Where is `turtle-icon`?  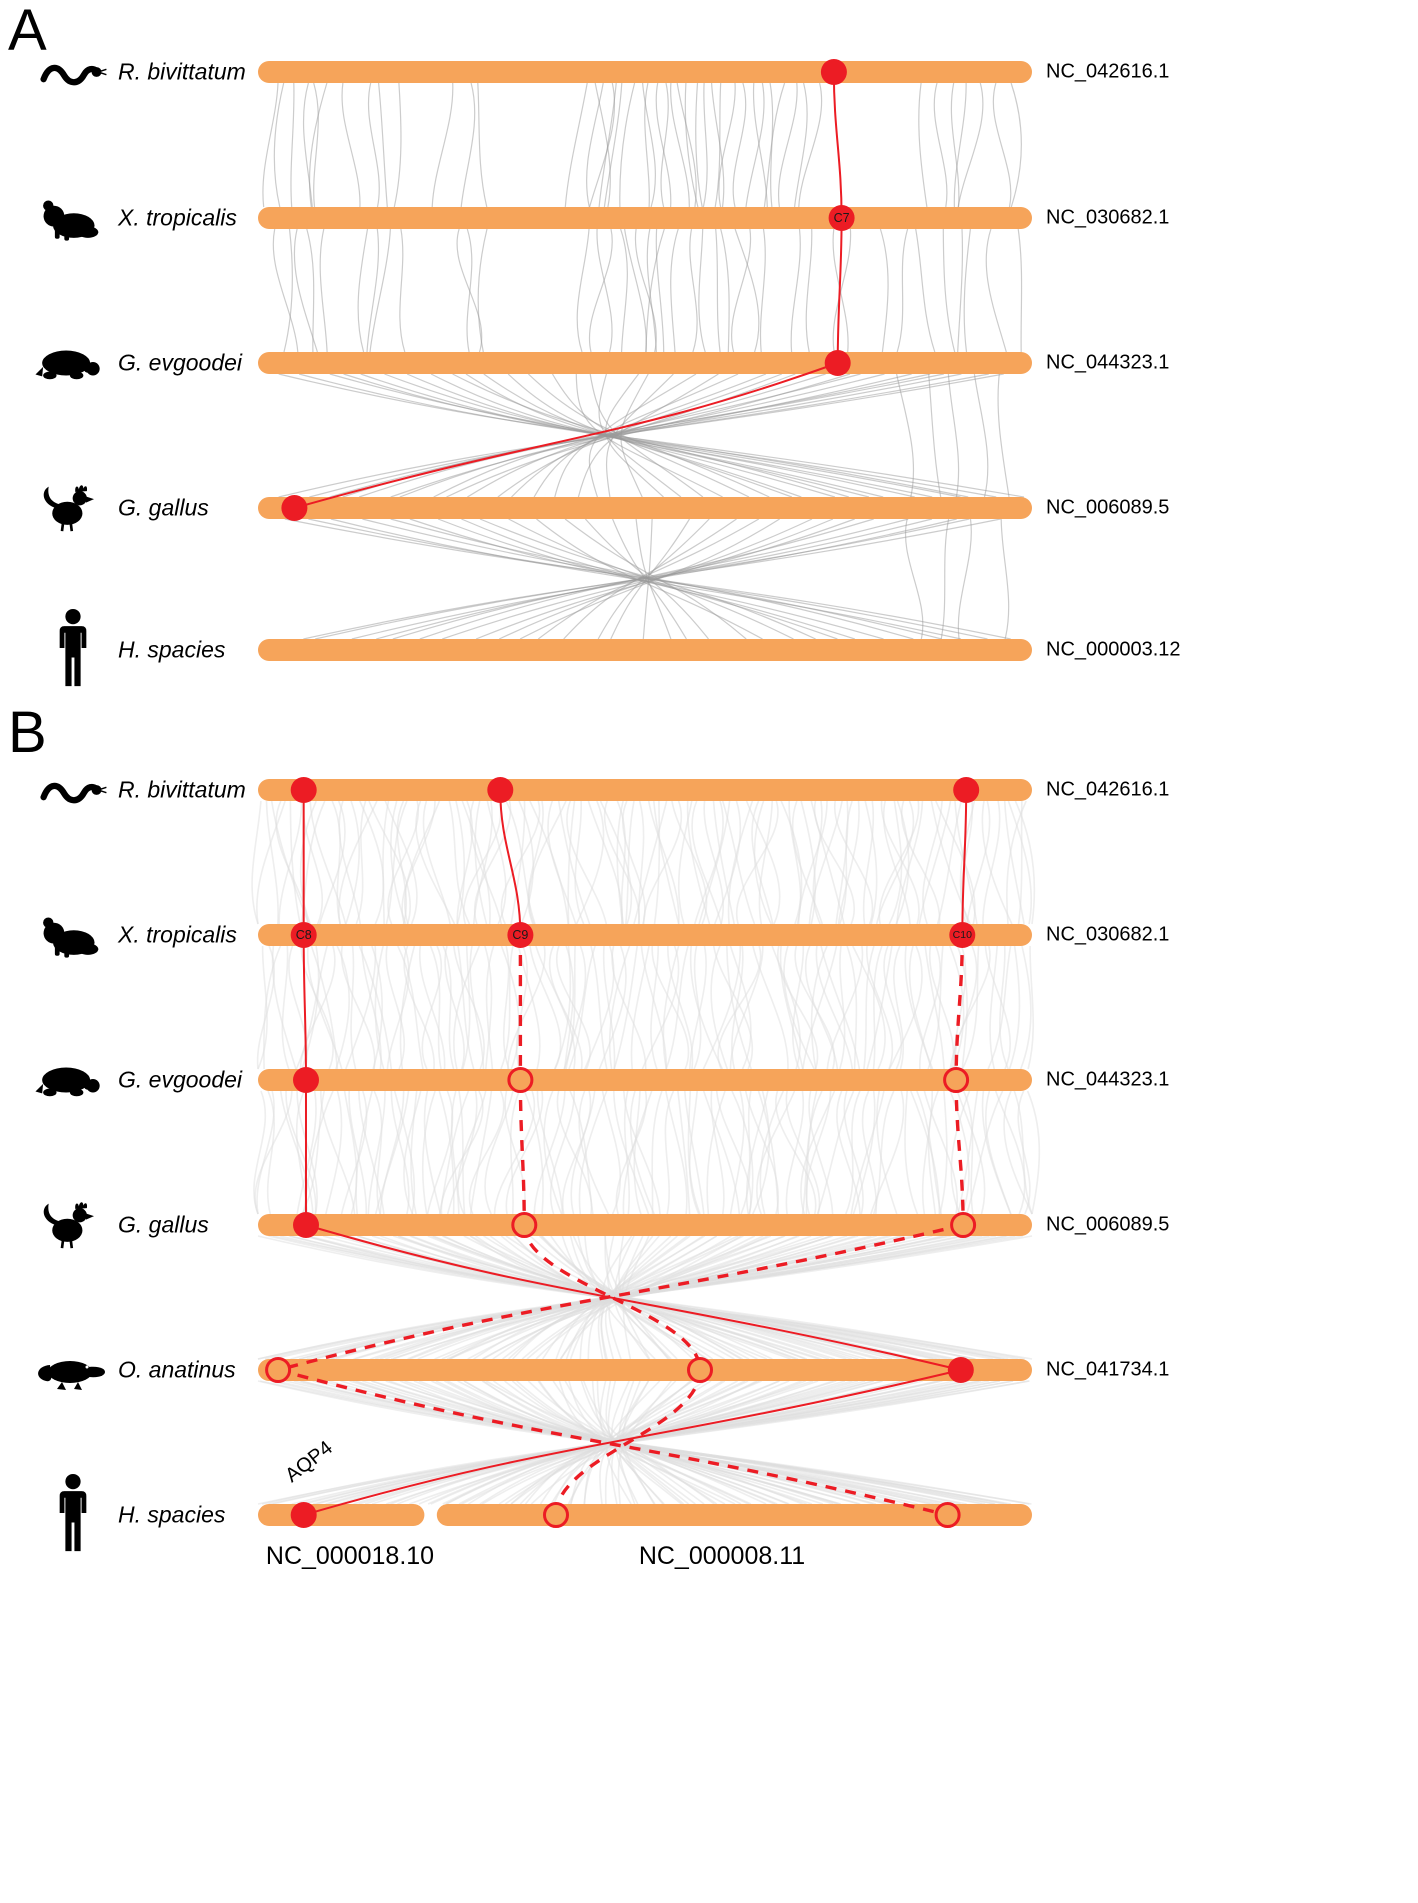 turtle-icon is located at coordinates (69, 363).